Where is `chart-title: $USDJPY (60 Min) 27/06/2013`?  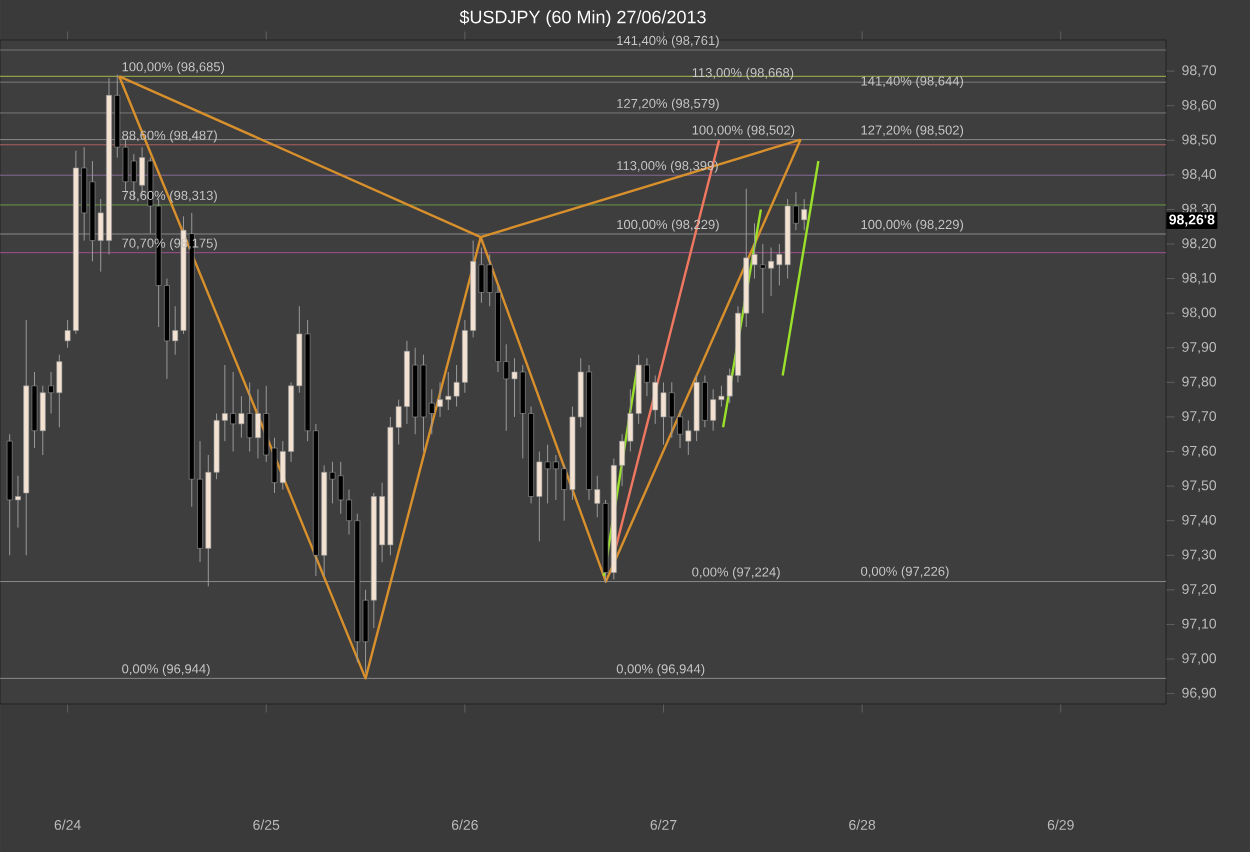 chart-title: $USDJPY (60 Min) 27/06/2013 is located at coordinates (582, 18).